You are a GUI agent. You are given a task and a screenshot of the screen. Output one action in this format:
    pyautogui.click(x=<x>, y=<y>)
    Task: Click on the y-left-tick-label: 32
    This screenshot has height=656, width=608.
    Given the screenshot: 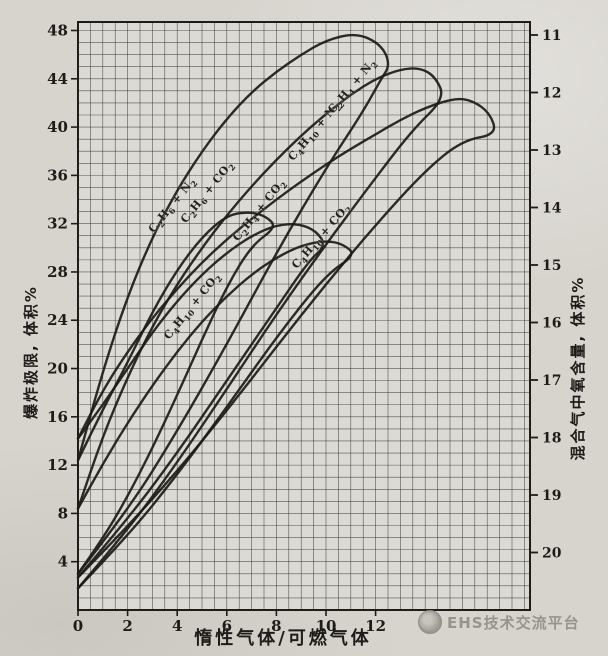 What is the action you would take?
    pyautogui.click(x=57, y=224)
    